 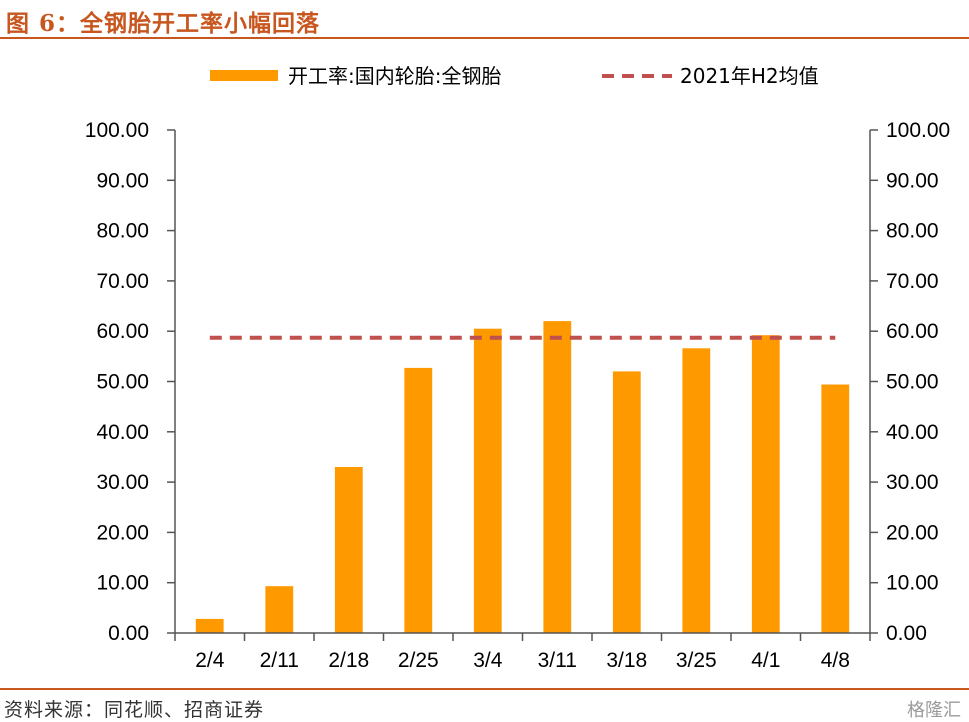 What do you see at coordinates (765, 660) in the screenshot?
I see `x-tick-label-8: 4/1` at bounding box center [765, 660].